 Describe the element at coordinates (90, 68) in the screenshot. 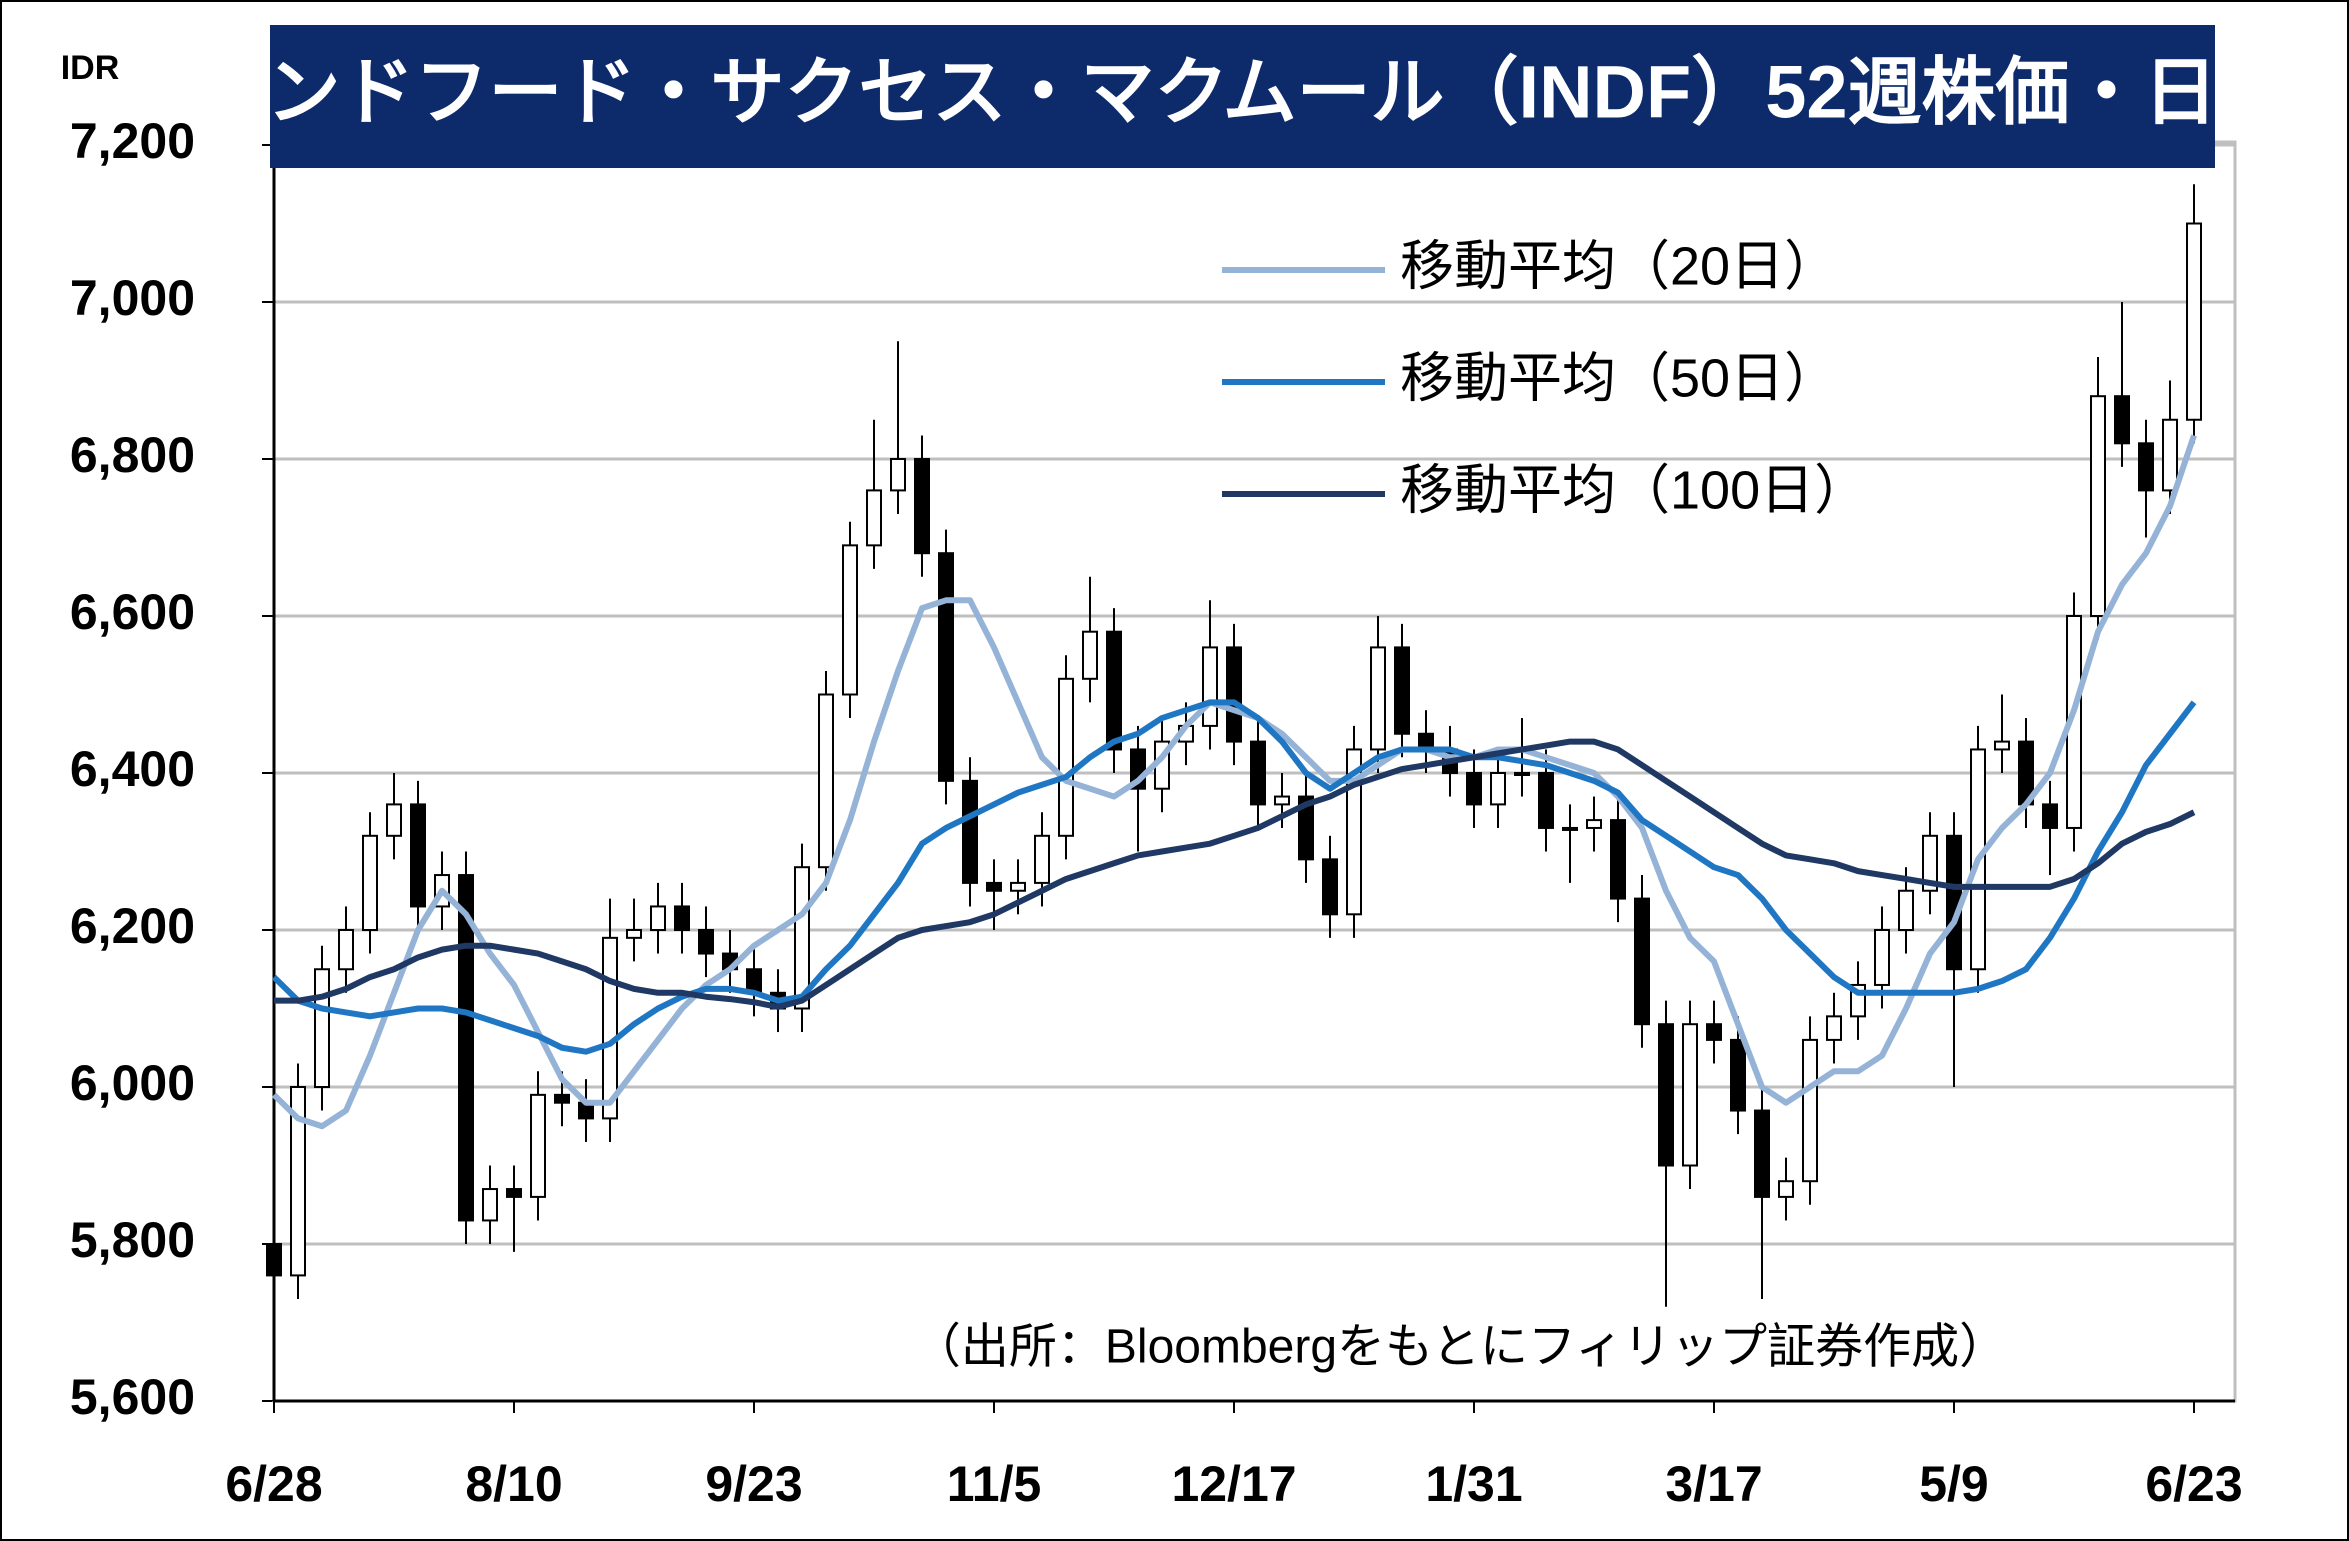

I see `y-unit: IDR` at that location.